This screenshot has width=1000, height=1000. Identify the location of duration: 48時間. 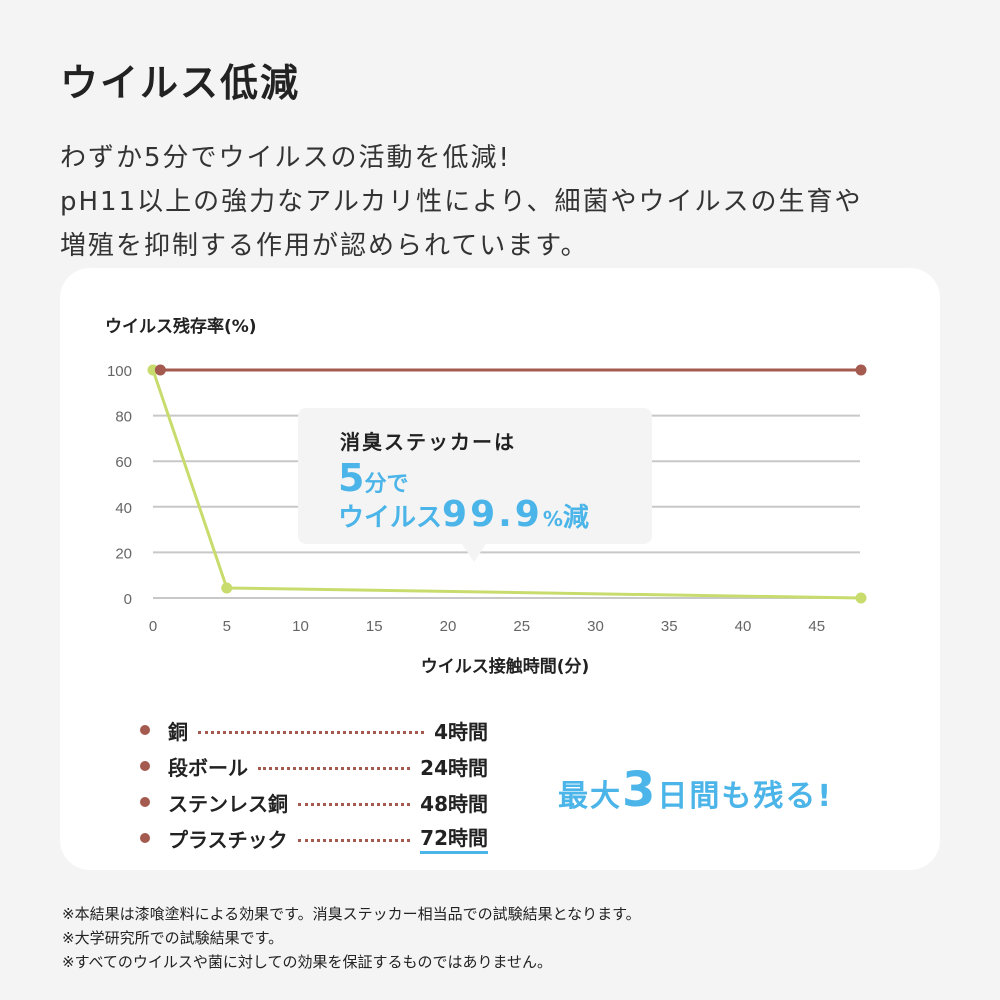
(454, 803).